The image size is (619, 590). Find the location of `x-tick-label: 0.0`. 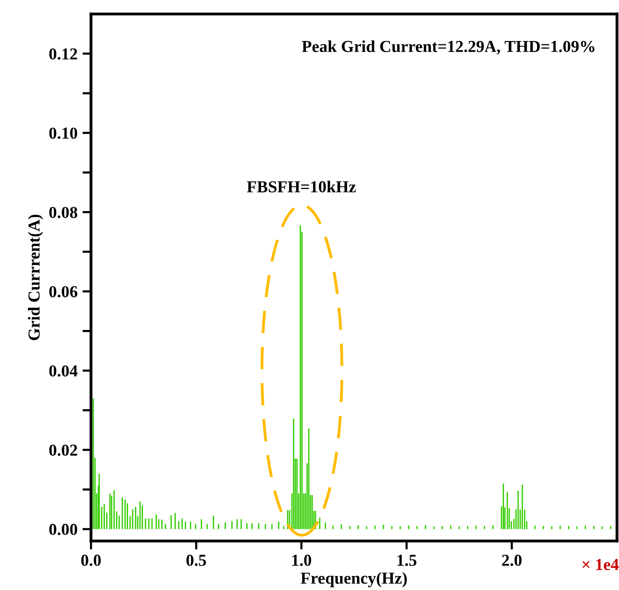

x-tick-label: 0.0 is located at coordinates (91, 560).